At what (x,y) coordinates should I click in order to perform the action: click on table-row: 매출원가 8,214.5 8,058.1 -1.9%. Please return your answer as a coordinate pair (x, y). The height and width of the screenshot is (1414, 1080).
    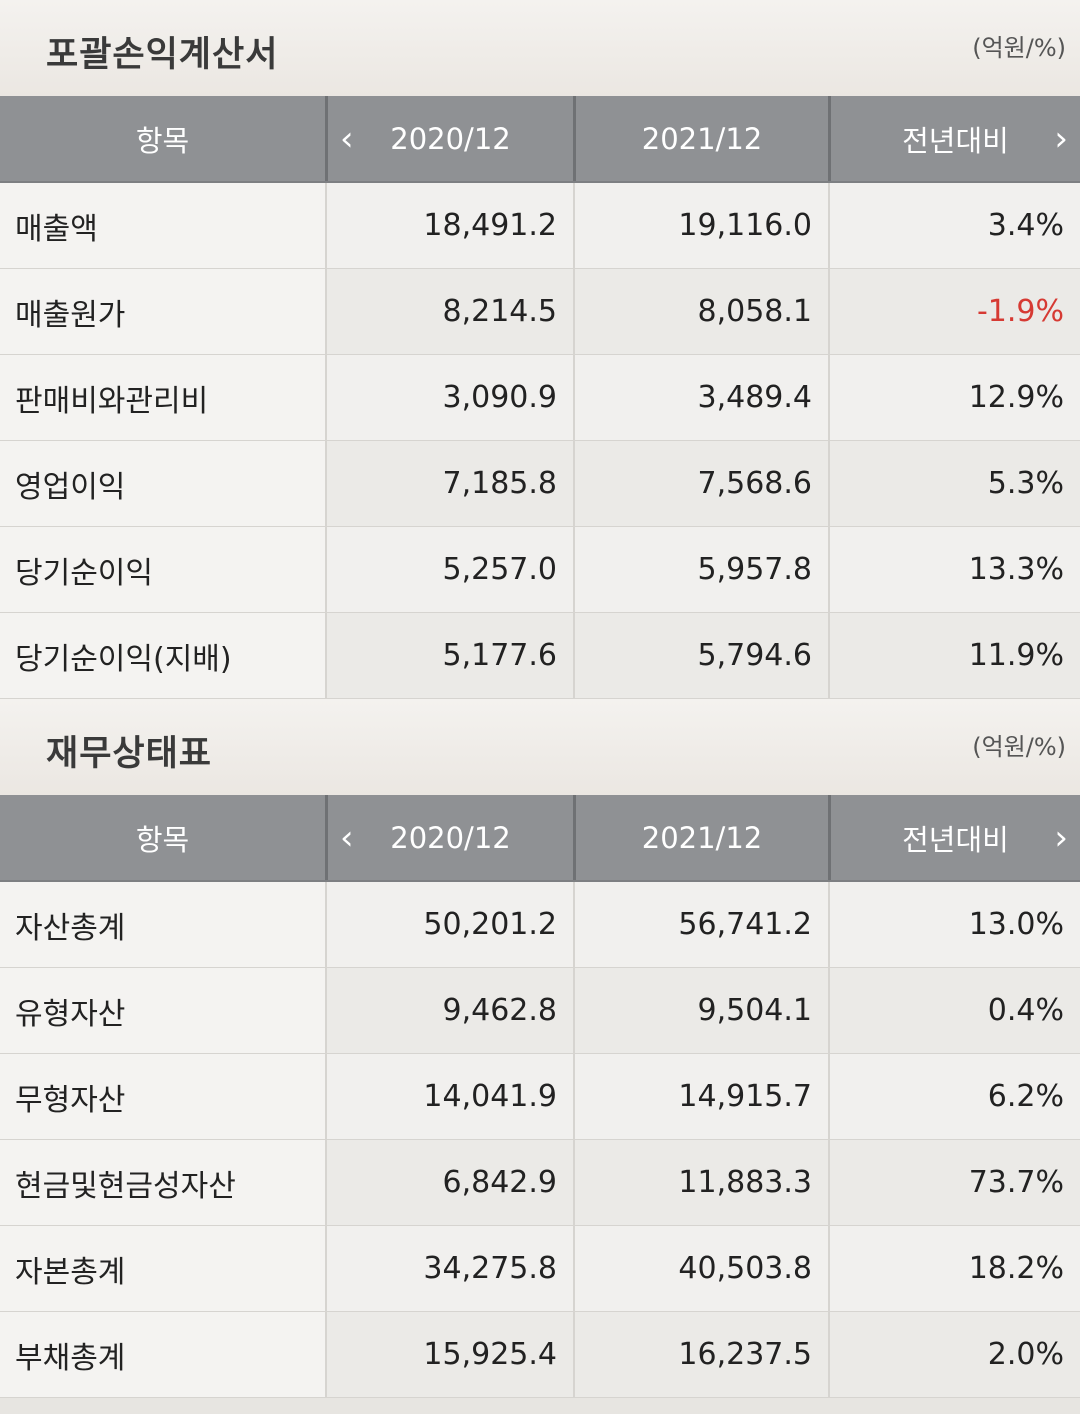
    Looking at the image, I should click on (540, 312).